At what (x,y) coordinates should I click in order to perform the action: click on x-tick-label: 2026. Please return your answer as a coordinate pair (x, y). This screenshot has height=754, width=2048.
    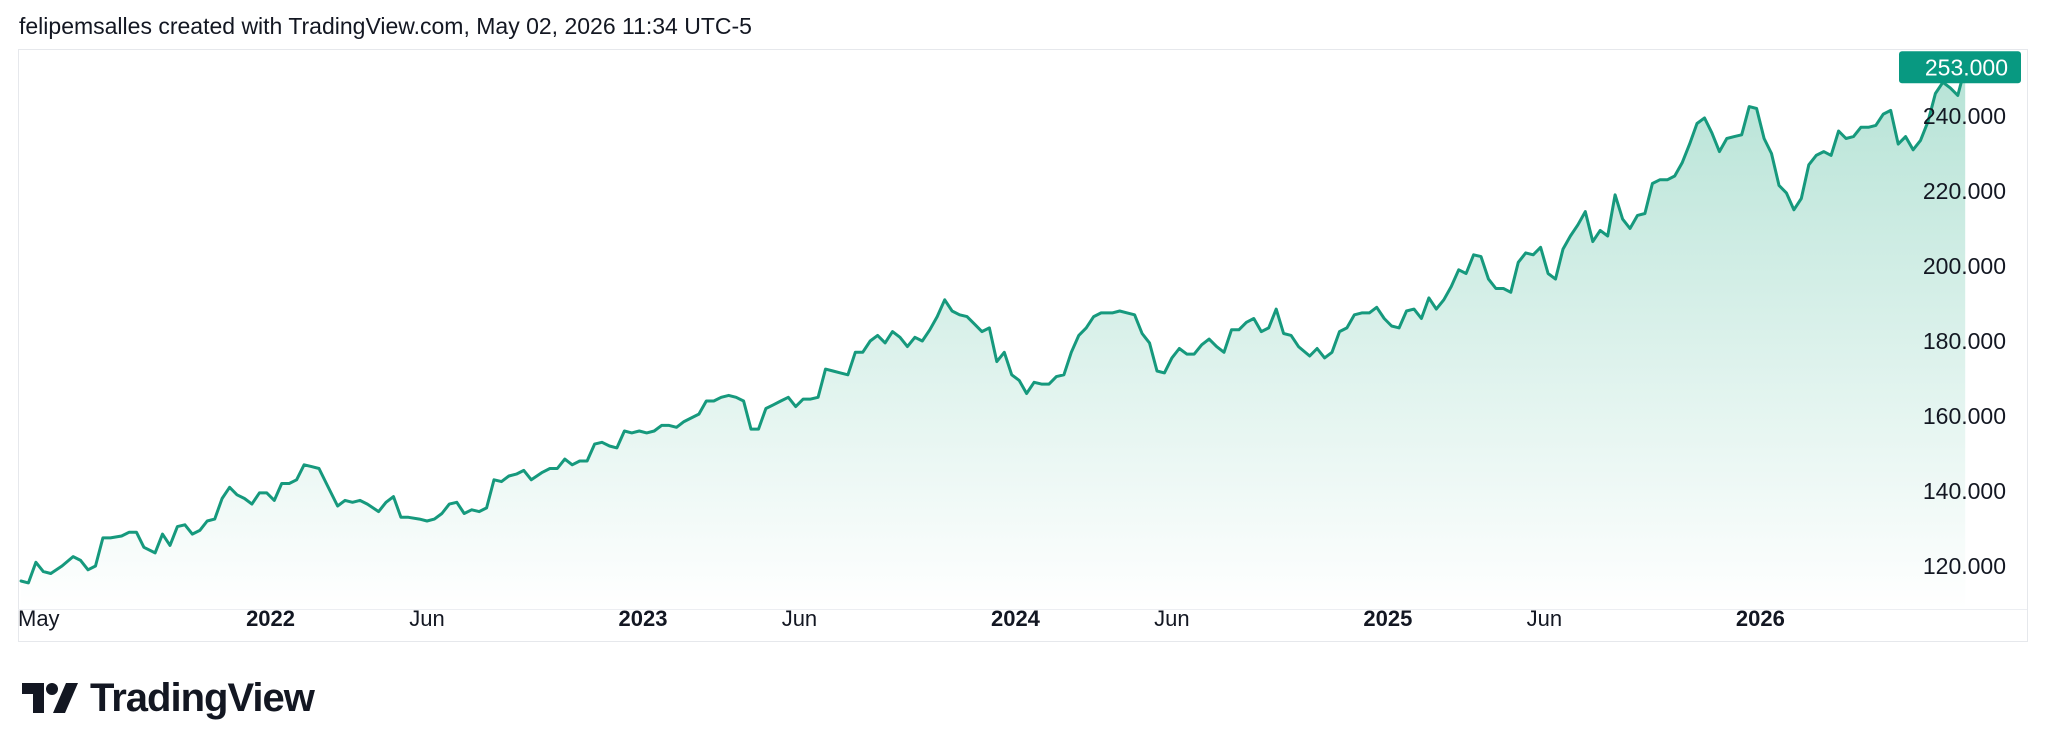
    Looking at the image, I should click on (1760, 618).